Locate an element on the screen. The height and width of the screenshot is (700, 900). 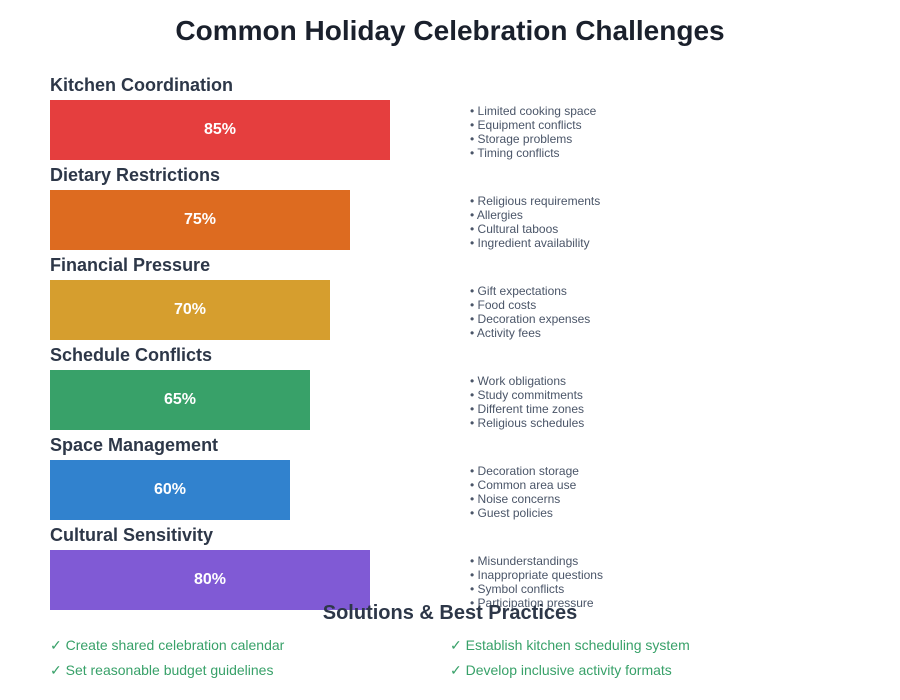
solution-item: ✓ Develop inclusive activity formats is located at coordinates (561, 670).